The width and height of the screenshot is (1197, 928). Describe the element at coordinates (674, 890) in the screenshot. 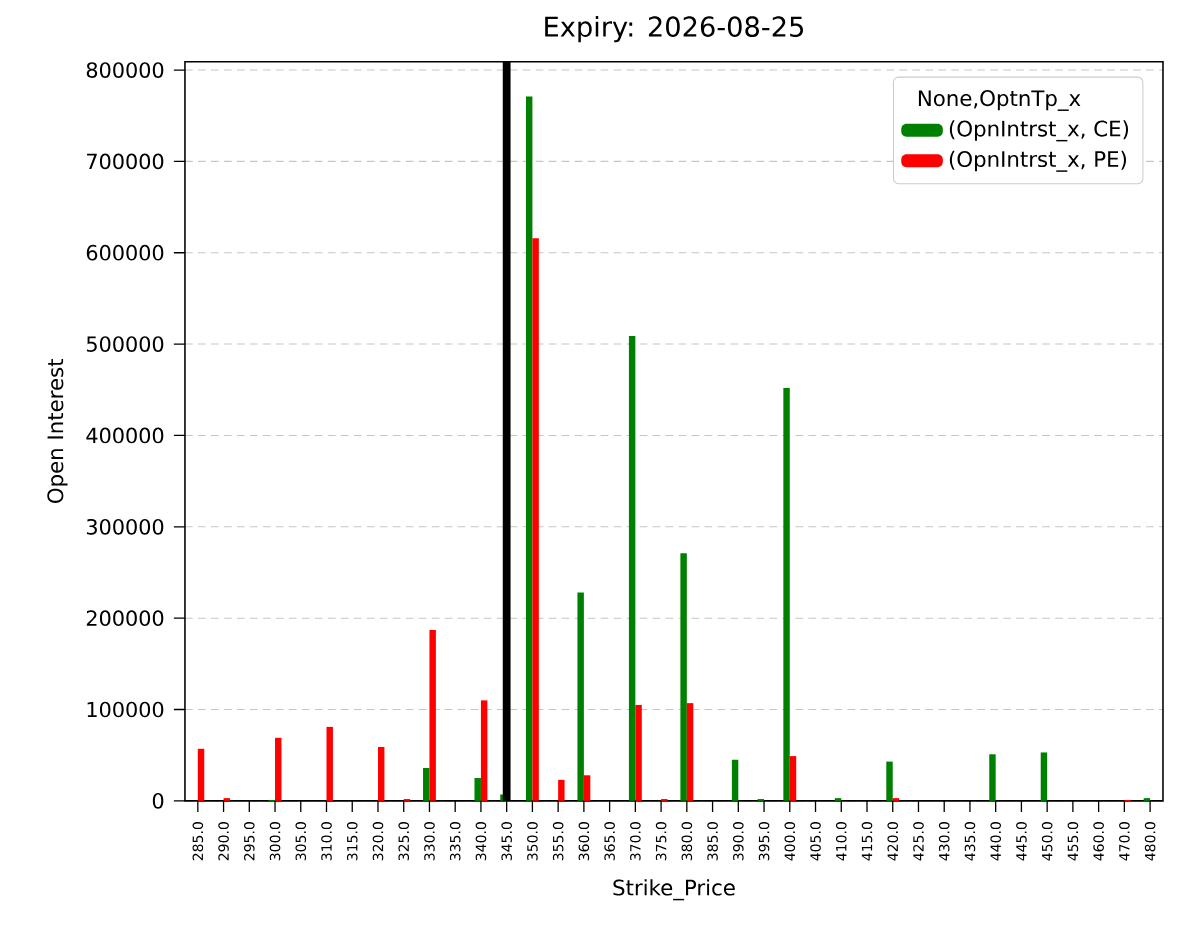

I see `x-axis-title: Strike_Price` at that location.